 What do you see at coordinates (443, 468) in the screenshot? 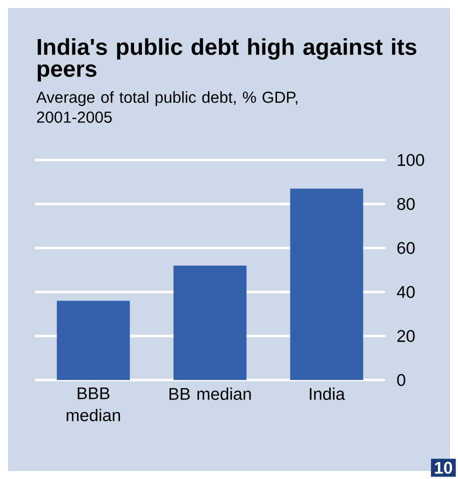
I see `text: 10` at bounding box center [443, 468].